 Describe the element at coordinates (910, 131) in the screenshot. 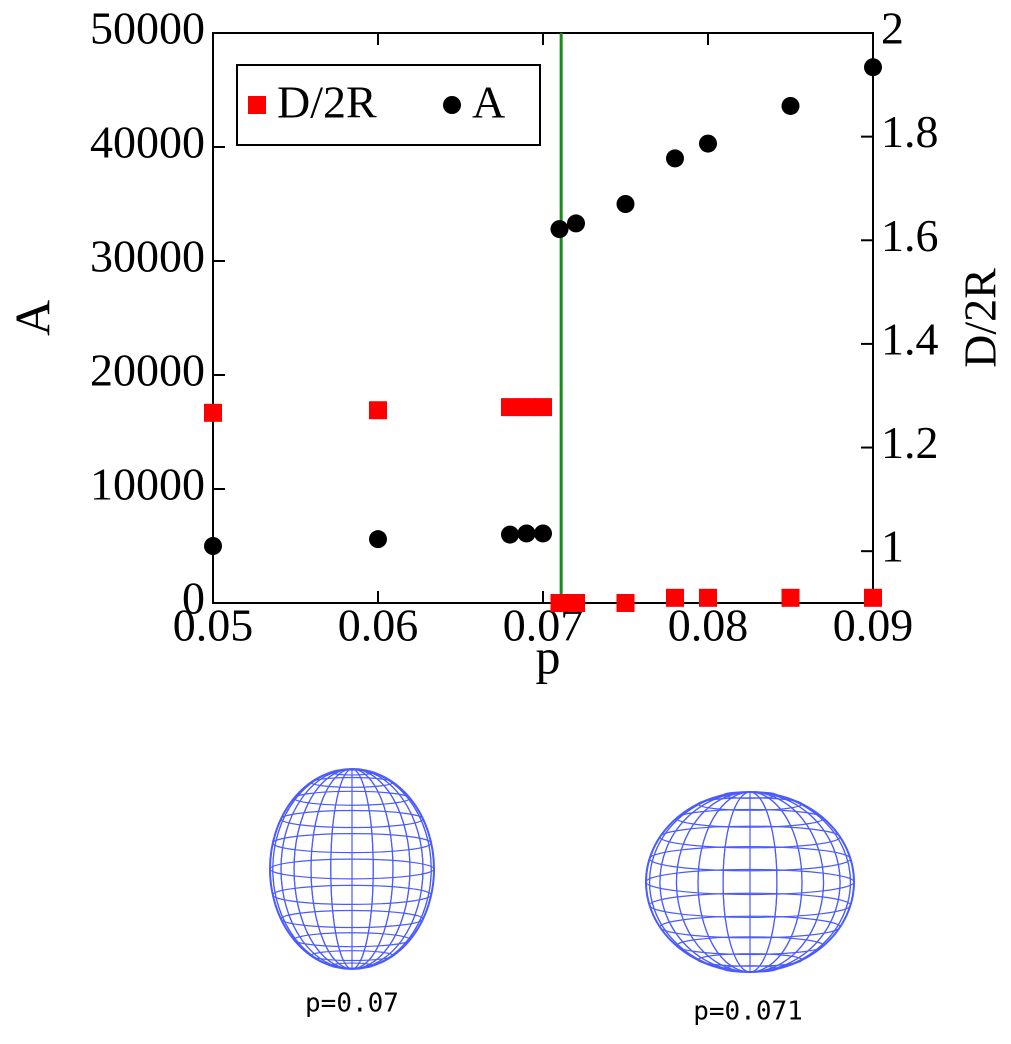

I see `y2-tick-label: 1.8` at that location.